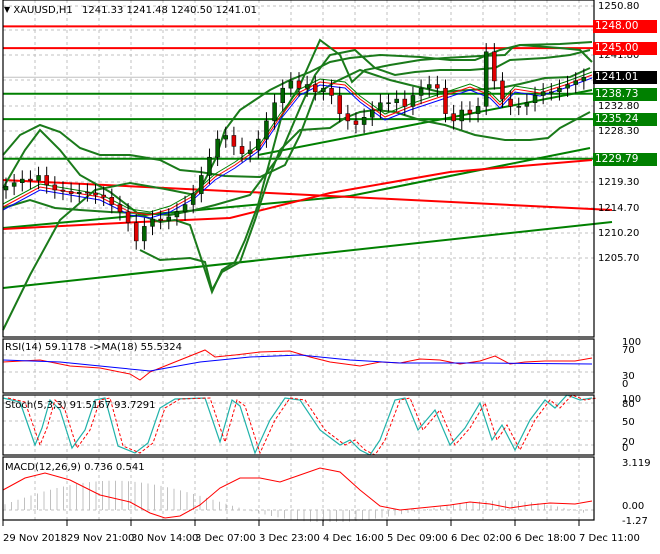  Describe the element at coordinates (43, 10) in the screenshot. I see `symbol-label: XAUUSD,H1` at that location.